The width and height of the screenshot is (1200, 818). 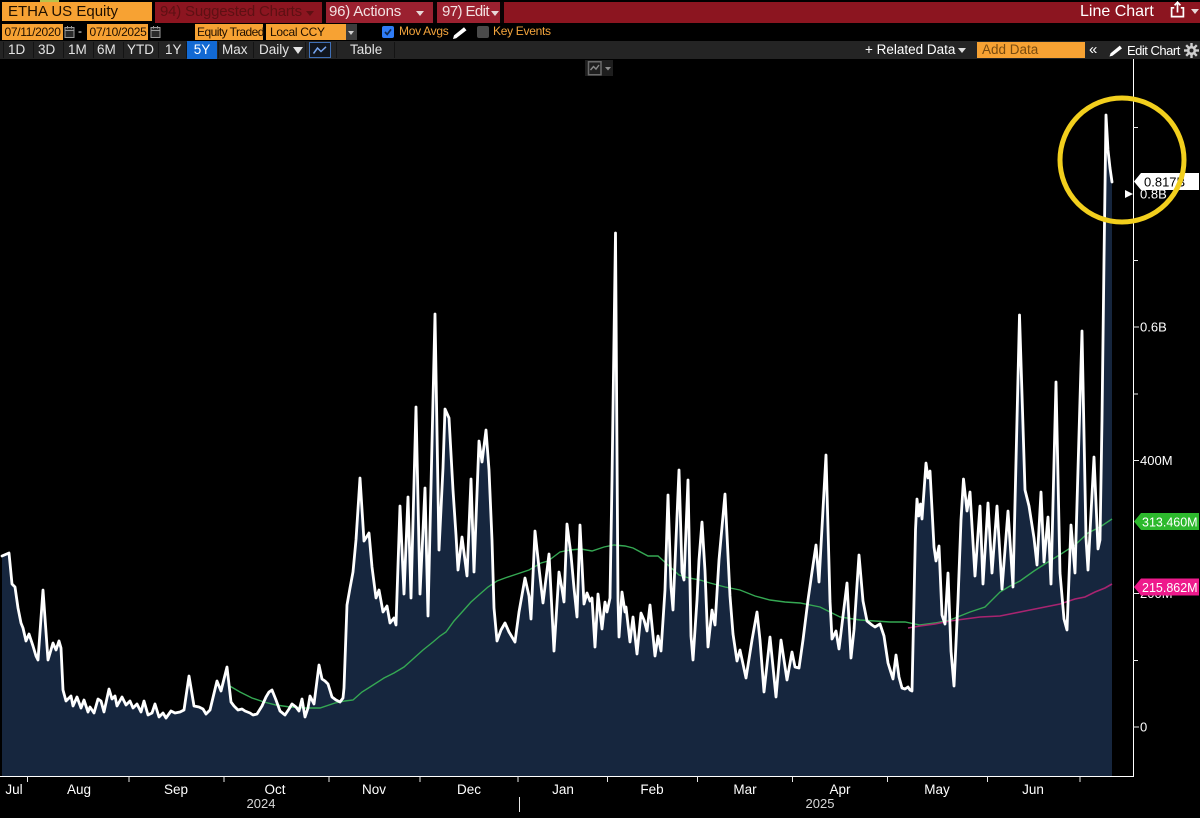 I want to click on svg-text: Mar, so click(x=745, y=789).